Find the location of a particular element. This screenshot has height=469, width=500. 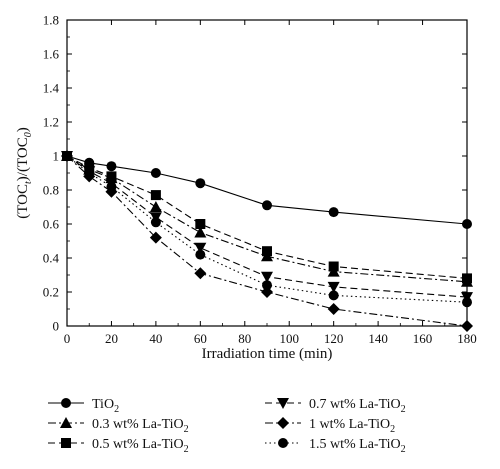

legend-label-text: 1 wt% La-TiO is located at coordinates (349, 424).